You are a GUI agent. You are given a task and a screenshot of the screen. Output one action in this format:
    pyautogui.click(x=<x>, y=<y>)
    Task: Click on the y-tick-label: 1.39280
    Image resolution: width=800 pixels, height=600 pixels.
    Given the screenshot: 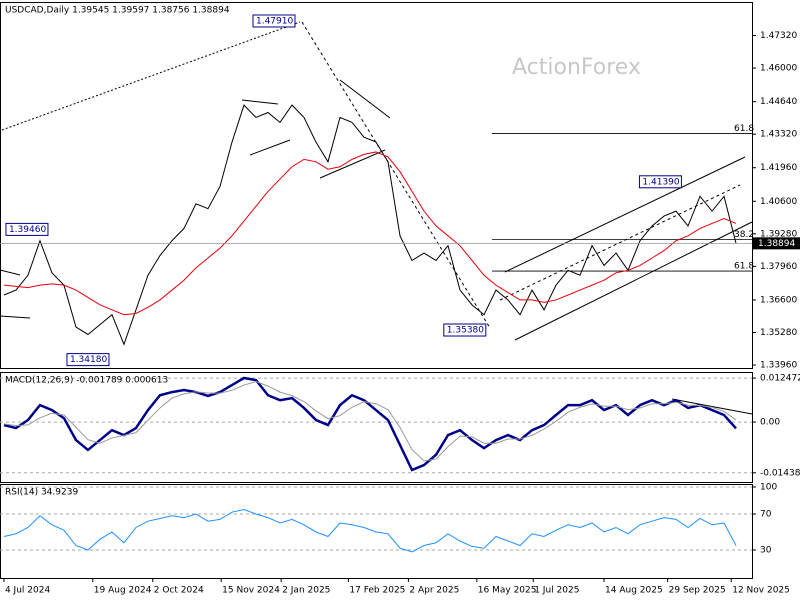 What is the action you would take?
    pyautogui.click(x=778, y=234)
    